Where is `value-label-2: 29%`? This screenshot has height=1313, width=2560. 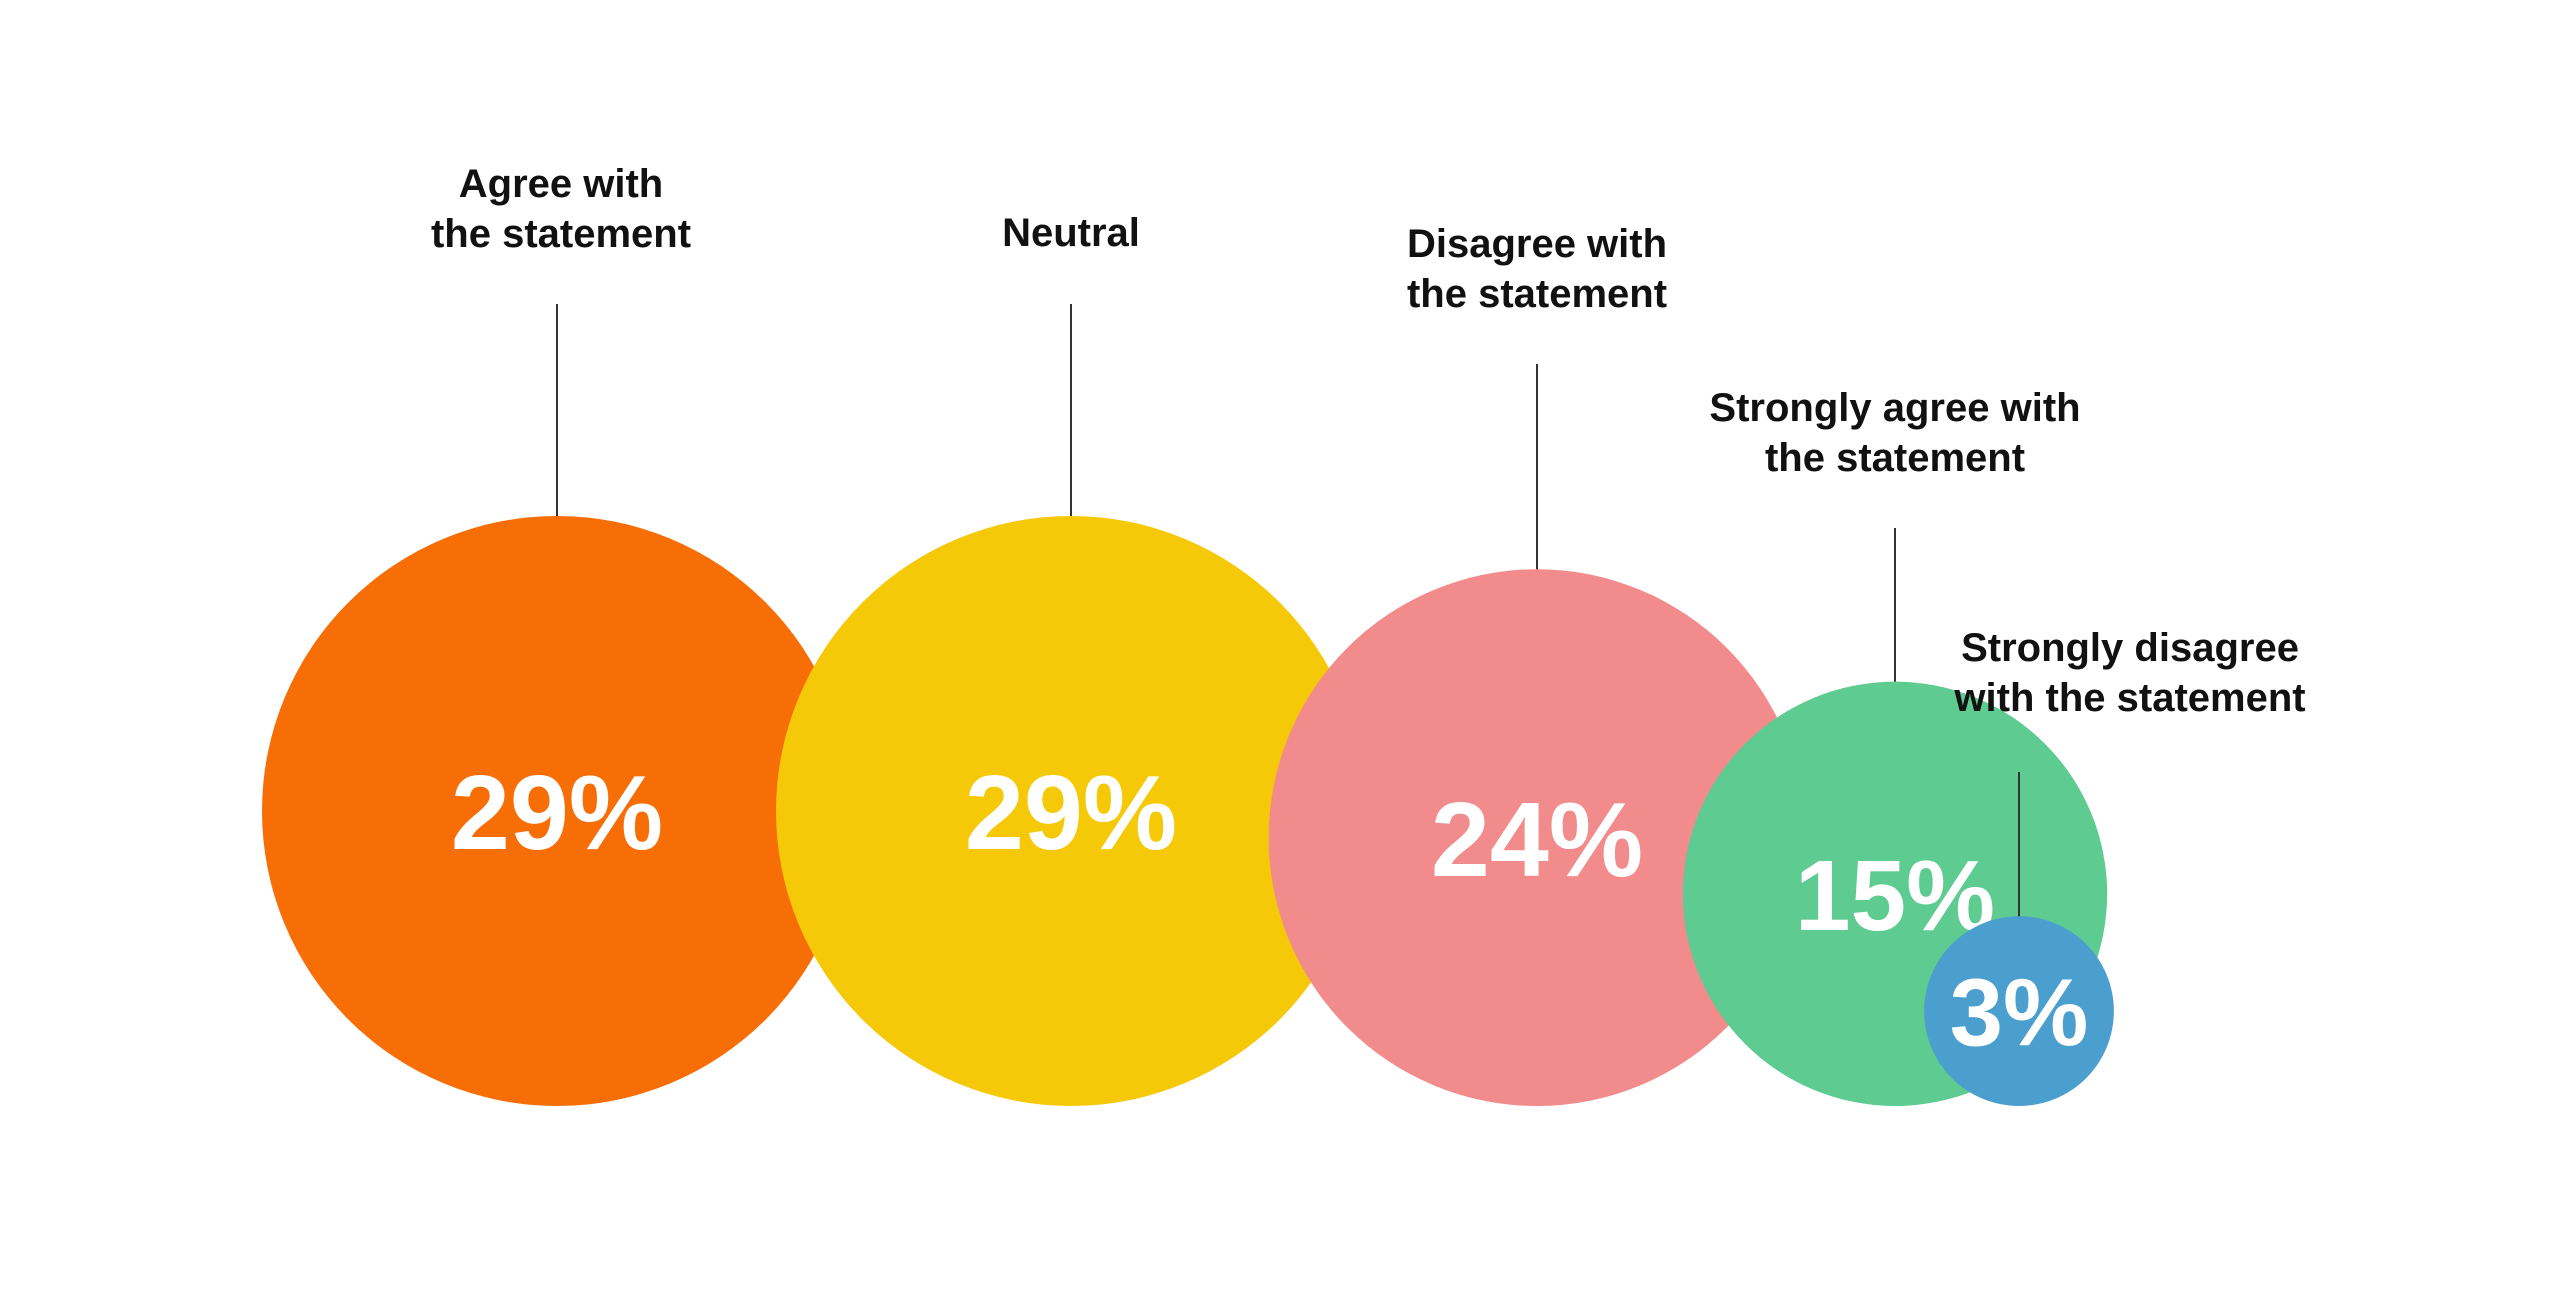
value-label-2: 29% is located at coordinates (1071, 813).